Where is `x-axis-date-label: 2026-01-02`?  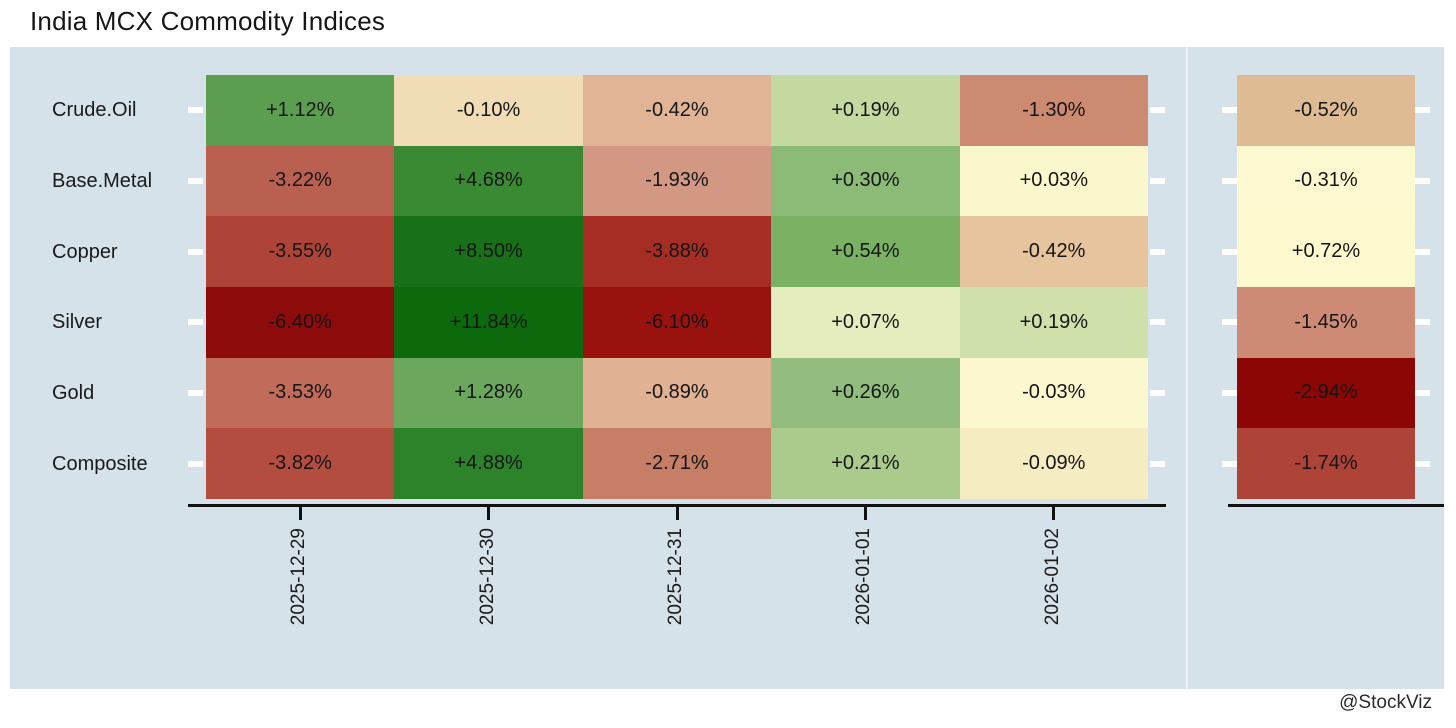 x-axis-date-label: 2026-01-02 is located at coordinates (1052, 577).